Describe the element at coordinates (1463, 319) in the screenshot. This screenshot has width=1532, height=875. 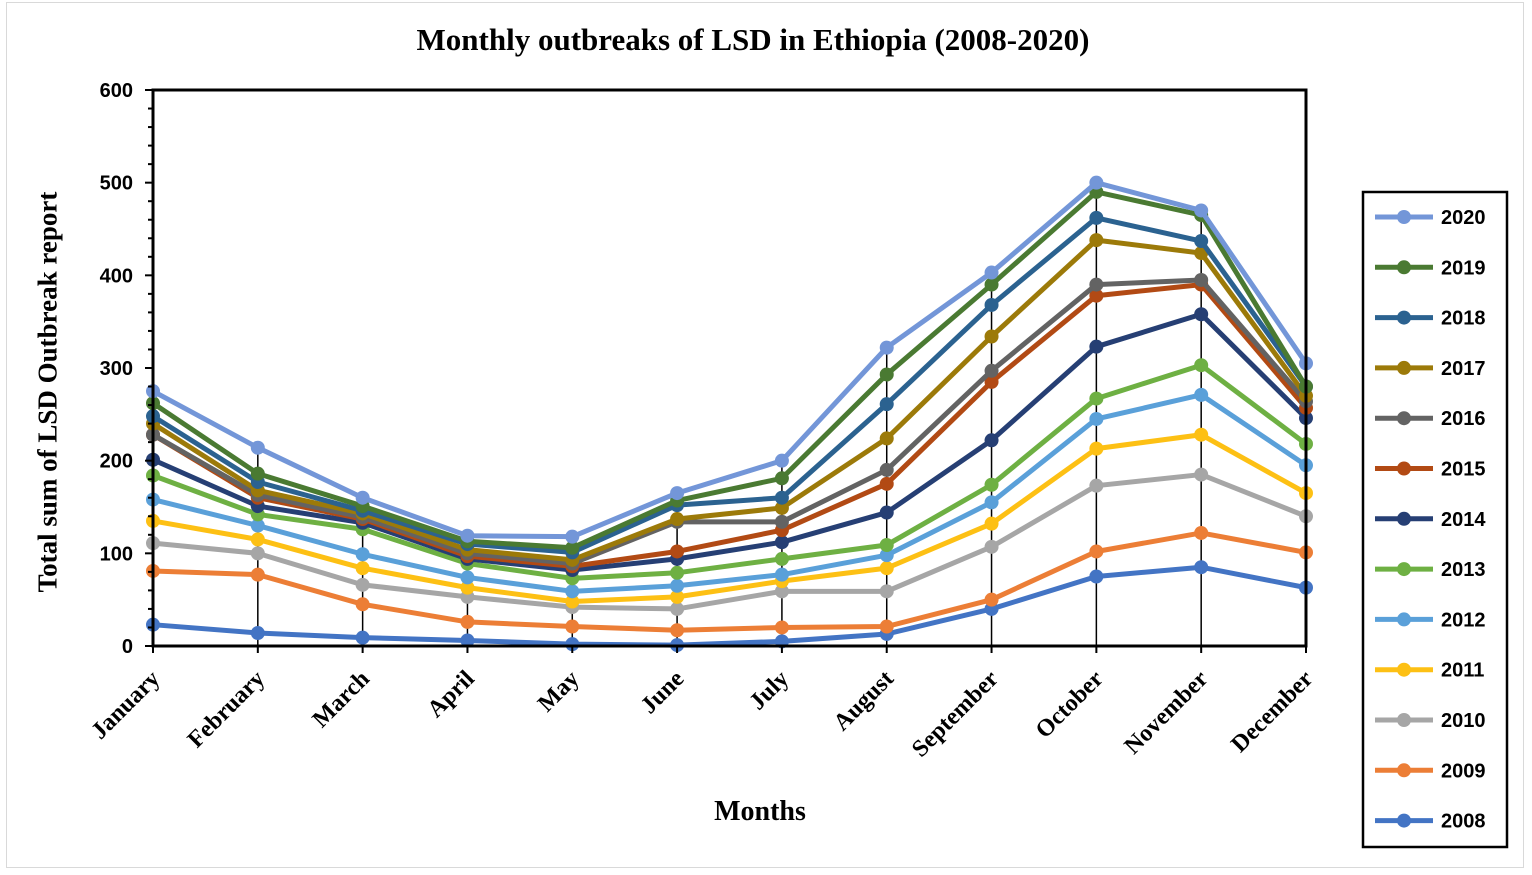
I see `legend-label-2018: 2018` at that location.